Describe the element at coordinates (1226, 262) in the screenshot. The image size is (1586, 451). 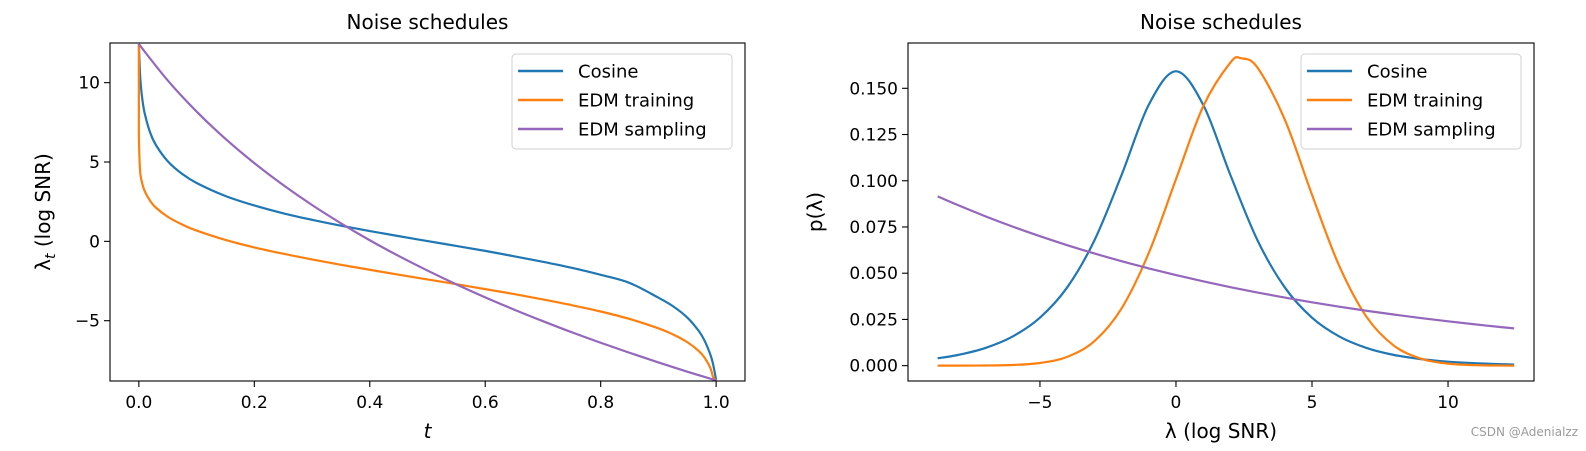
I see `series-line-edm-sampling` at that location.